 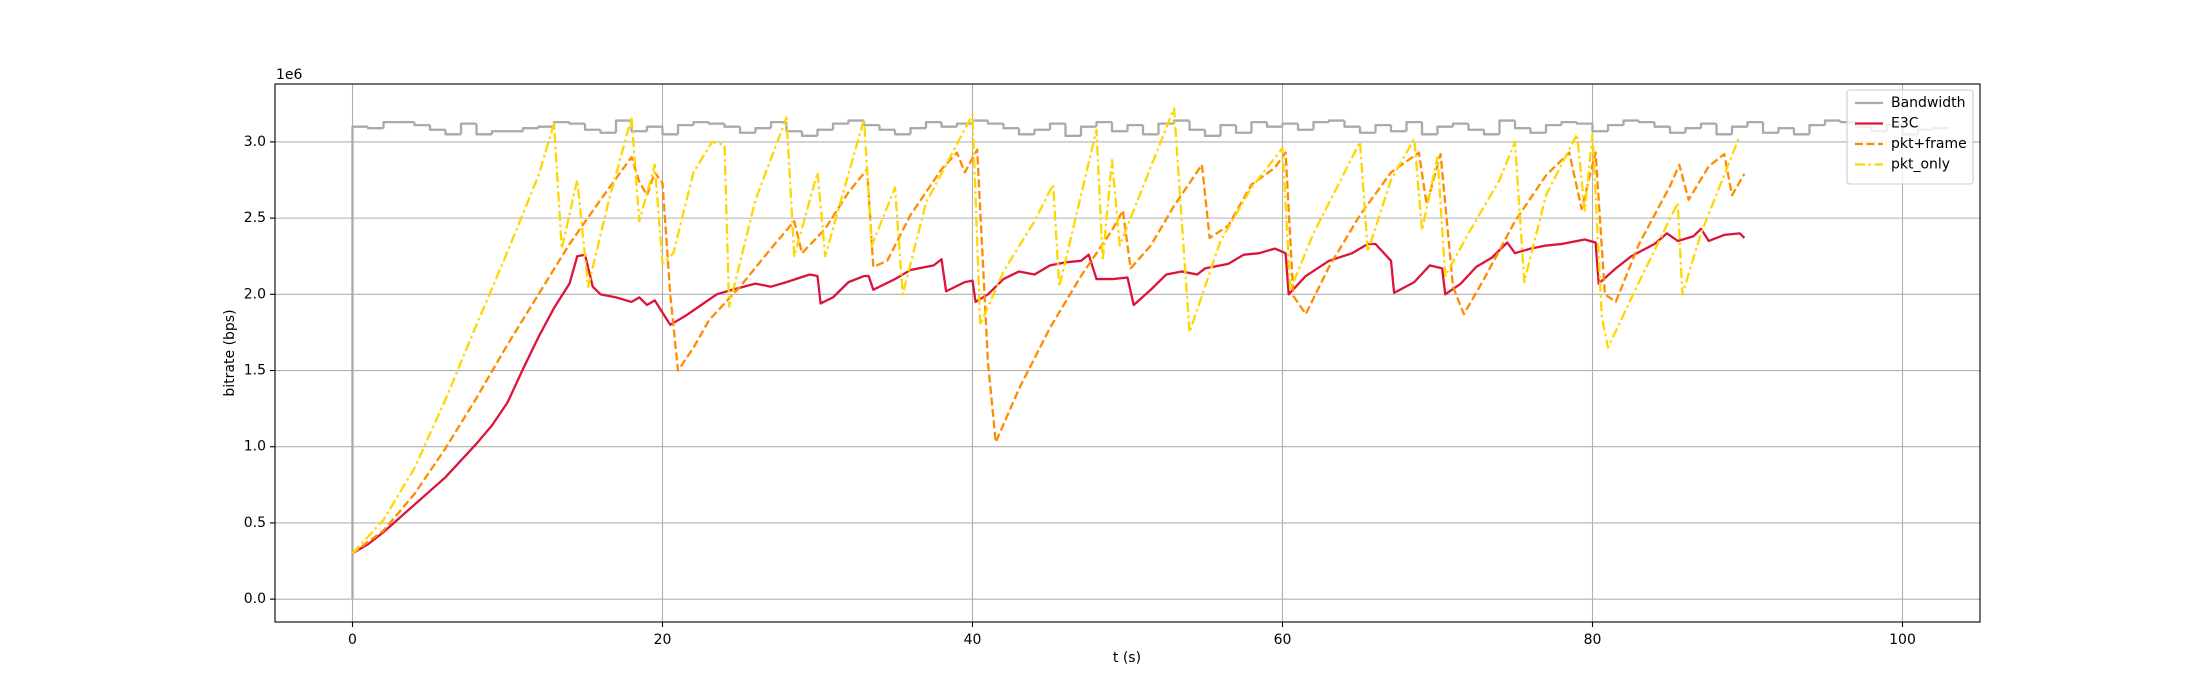 I want to click on y-tick-label: 1.0, so click(x=255, y=447).